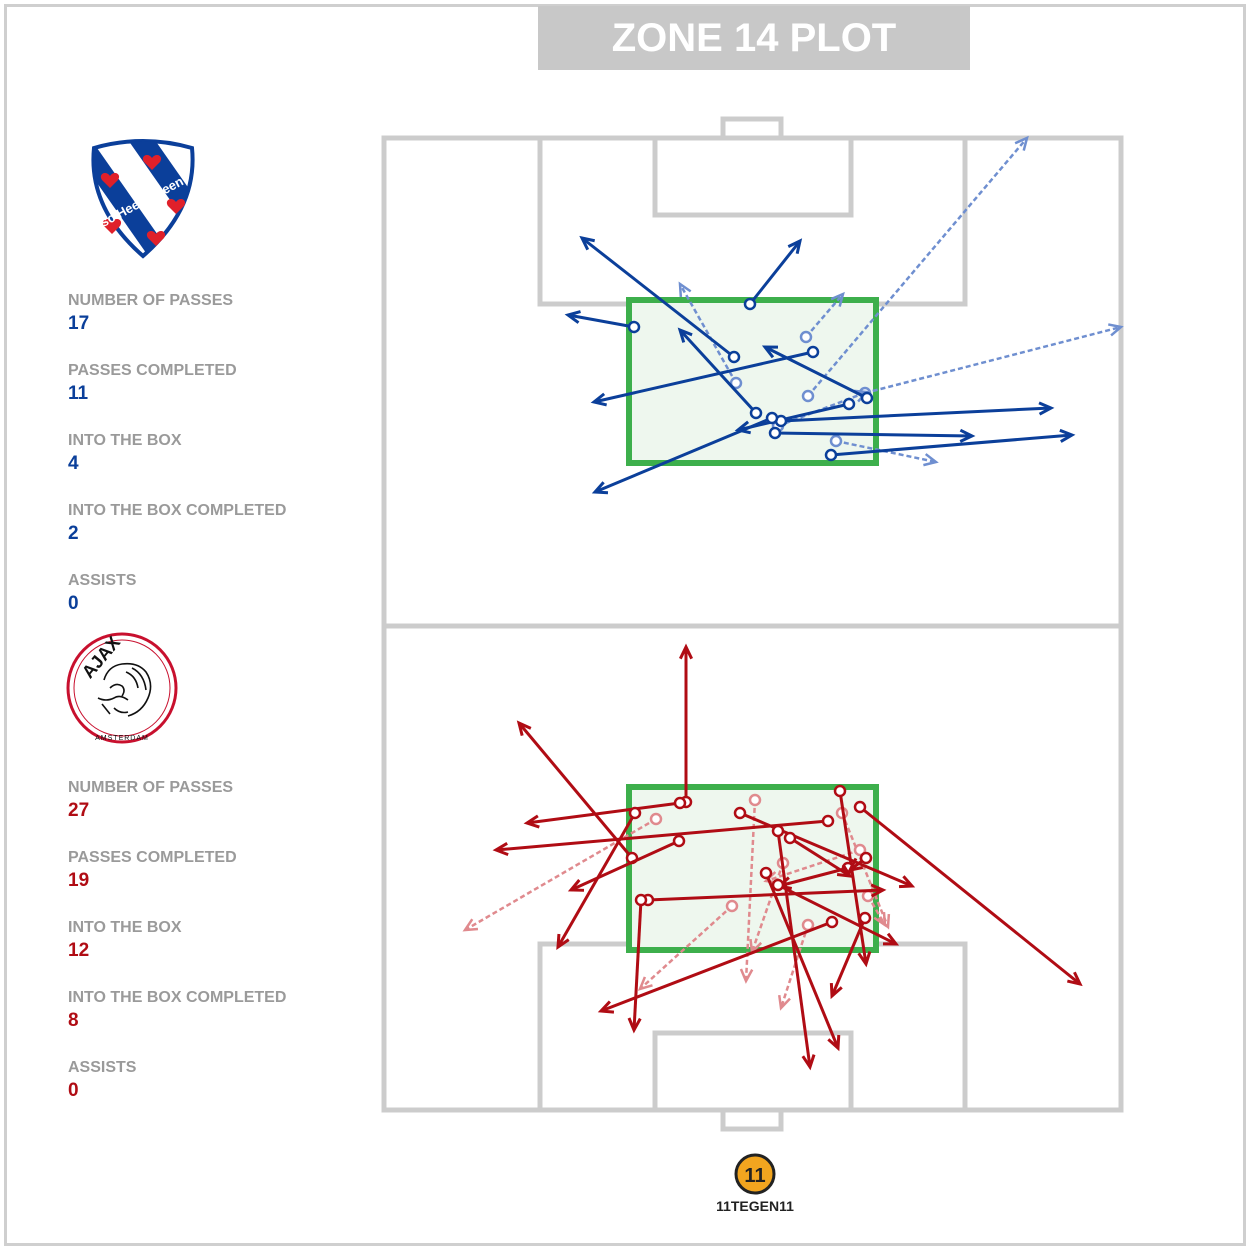 This screenshot has height=1250, width=1250. Describe the element at coordinates (754, 38) in the screenshot. I see `page-title: ZONE 14 PLOT` at that location.